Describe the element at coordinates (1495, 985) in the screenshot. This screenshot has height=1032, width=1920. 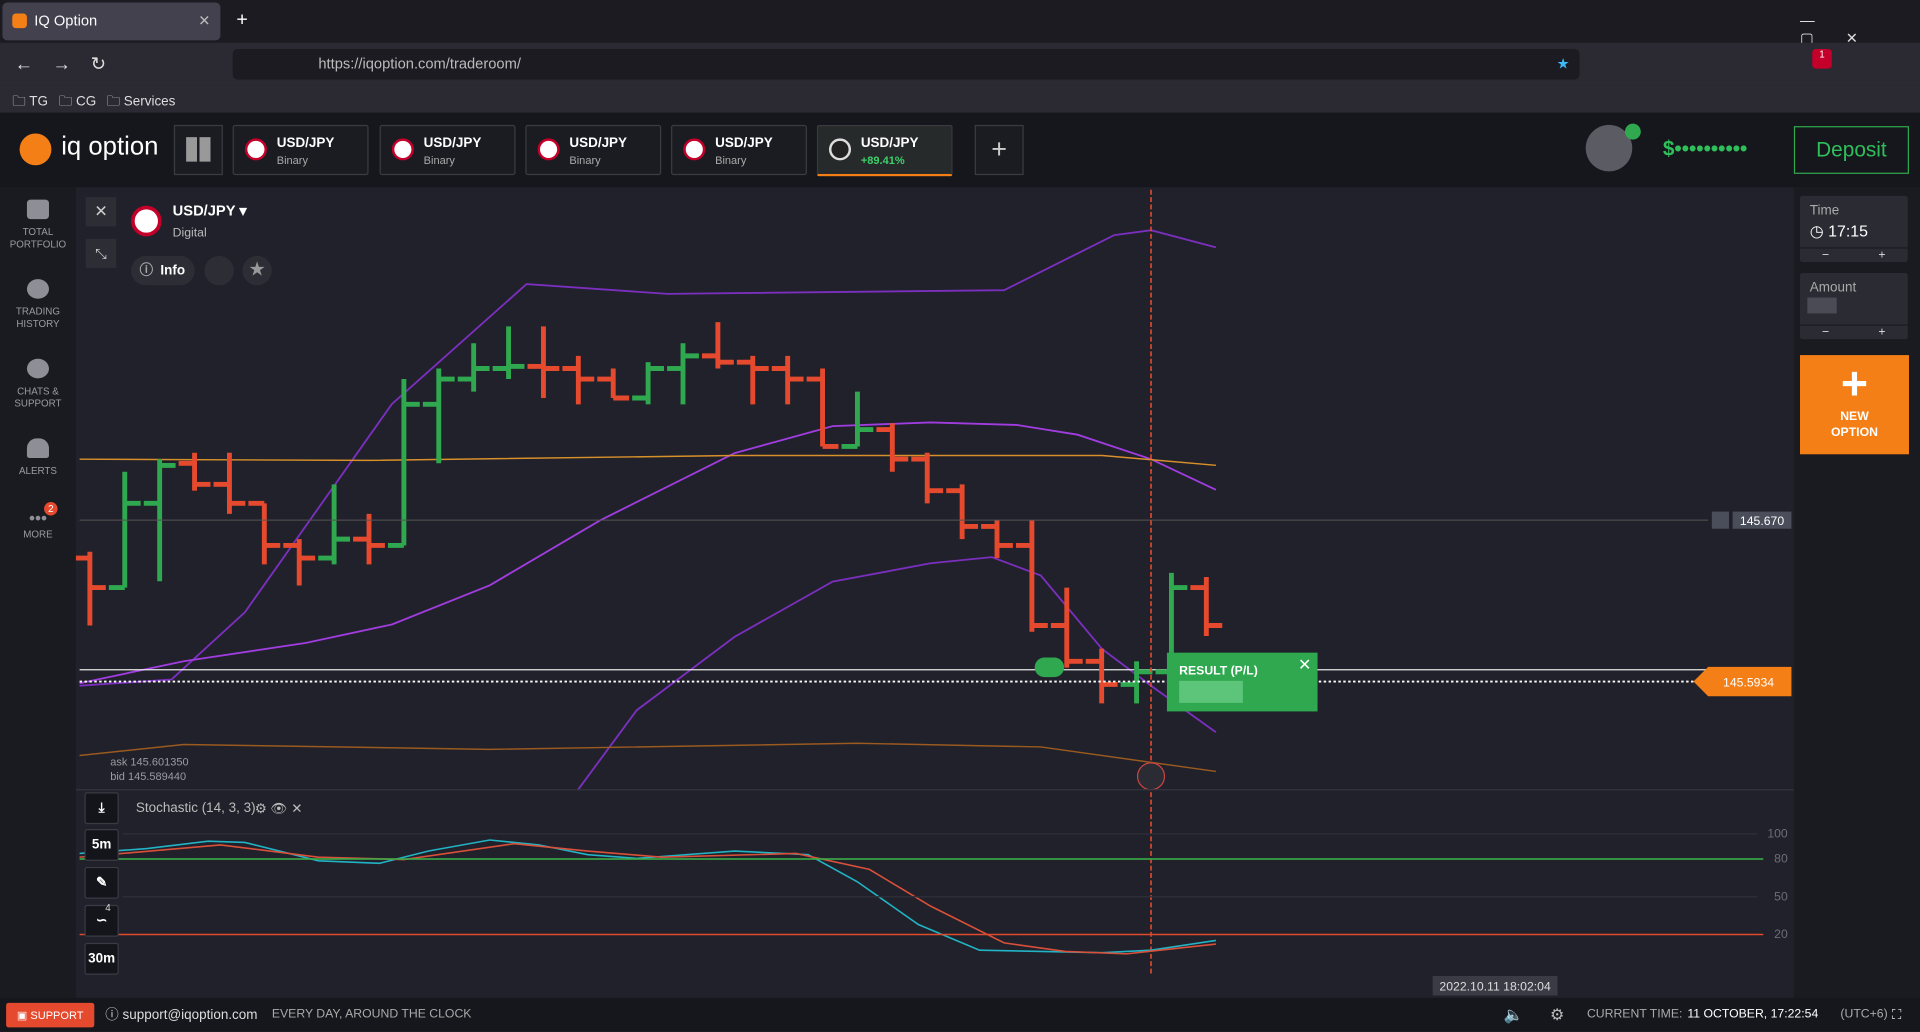
I see `cursor-time-box` at that location.